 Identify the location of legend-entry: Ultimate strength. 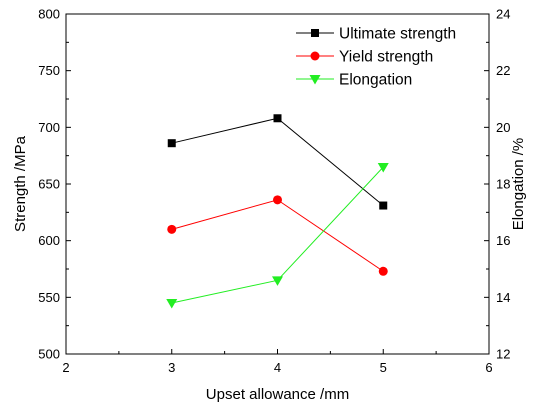
(376, 34).